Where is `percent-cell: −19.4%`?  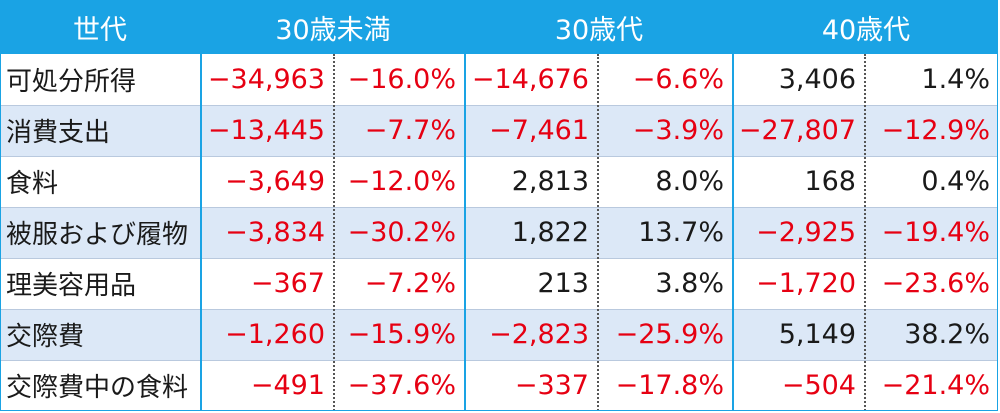 percent-cell: −19.4% is located at coordinates (935, 232).